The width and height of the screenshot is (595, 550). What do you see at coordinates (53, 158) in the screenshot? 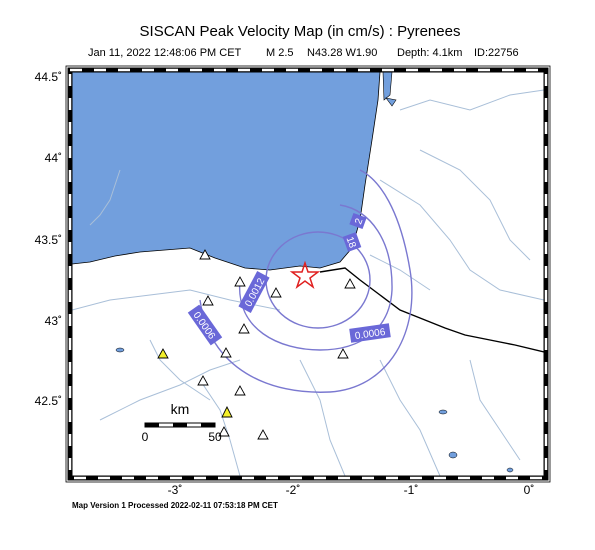
I see `latitude-label: 44˚` at bounding box center [53, 158].